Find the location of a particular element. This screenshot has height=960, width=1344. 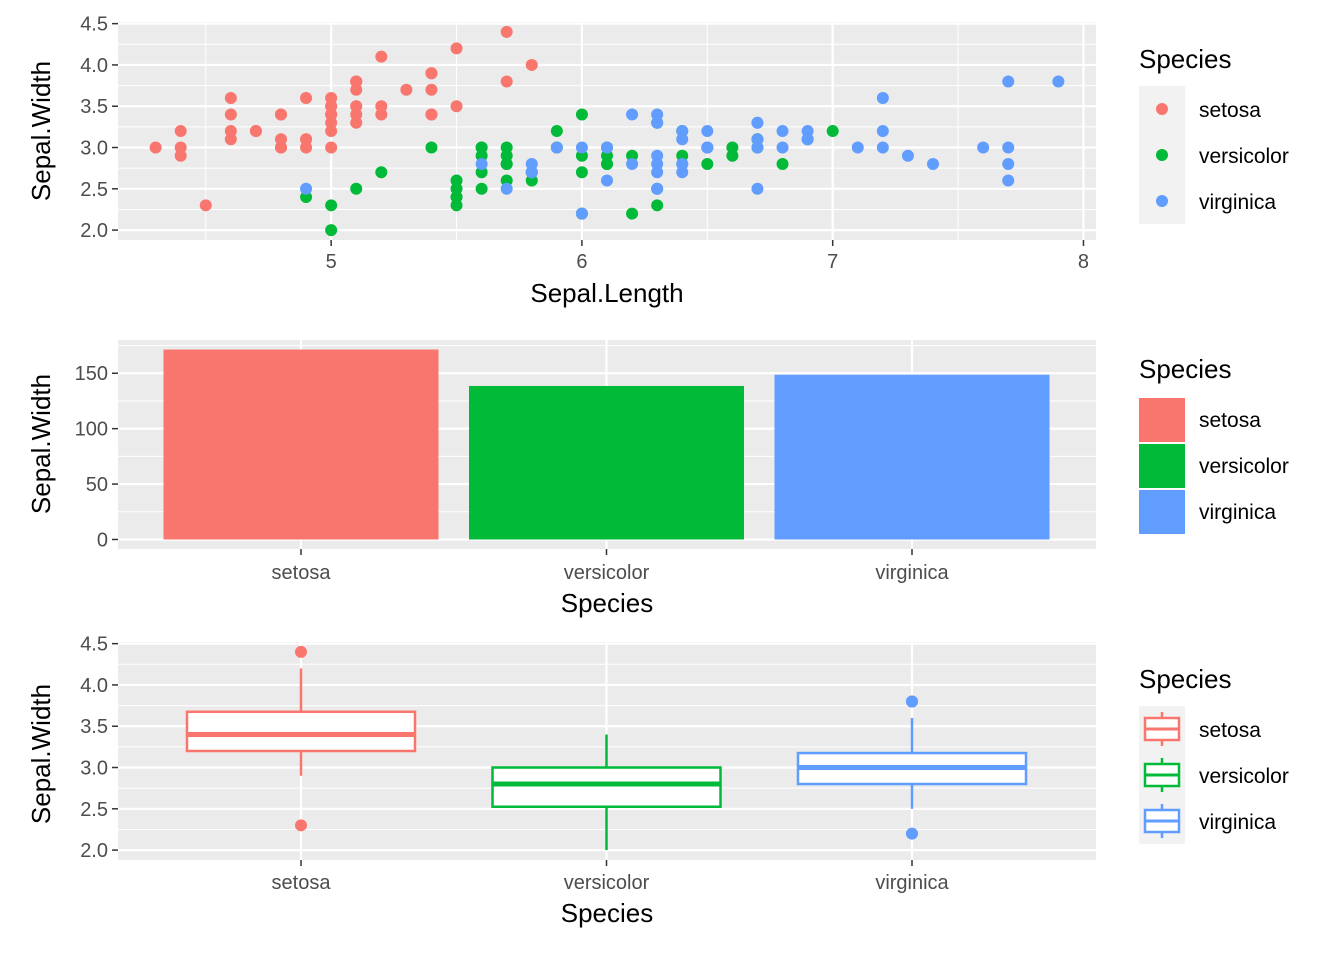

bar-y-tick-label: 150 is located at coordinates (91, 374).